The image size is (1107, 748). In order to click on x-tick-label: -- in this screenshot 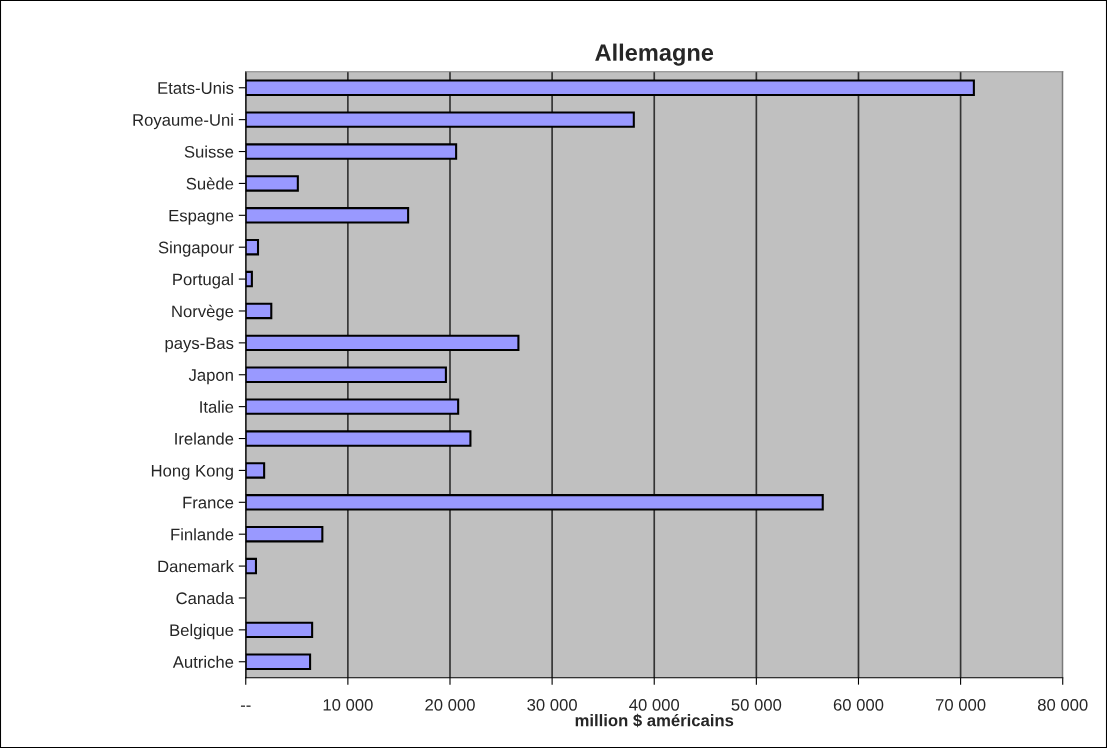, I will do `click(245, 706)`.